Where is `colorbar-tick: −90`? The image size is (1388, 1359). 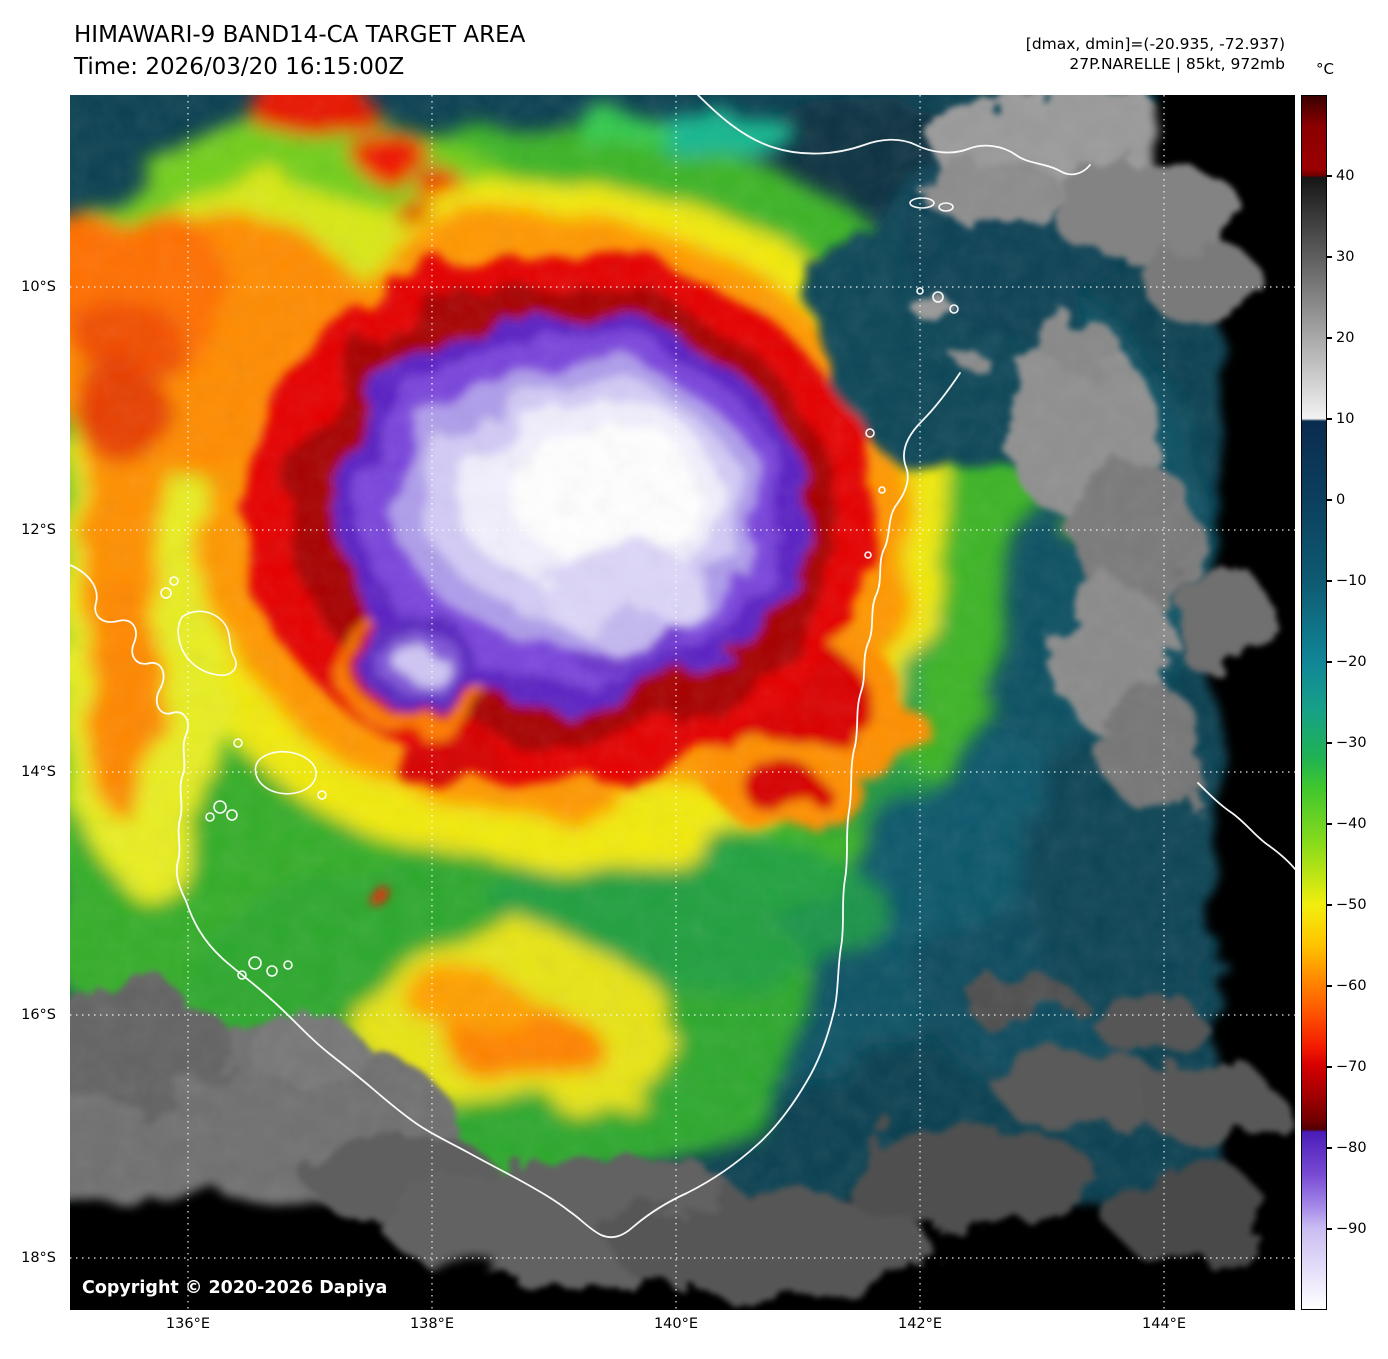
colorbar-tick: −90 is located at coordinates (1347, 1229).